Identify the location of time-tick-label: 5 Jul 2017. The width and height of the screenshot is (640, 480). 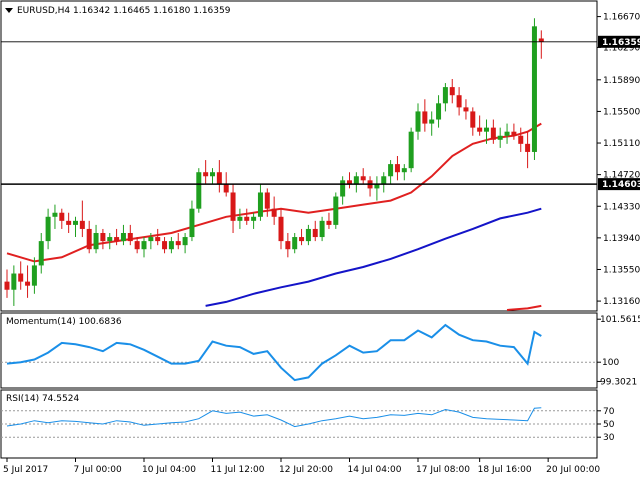
(25, 470).